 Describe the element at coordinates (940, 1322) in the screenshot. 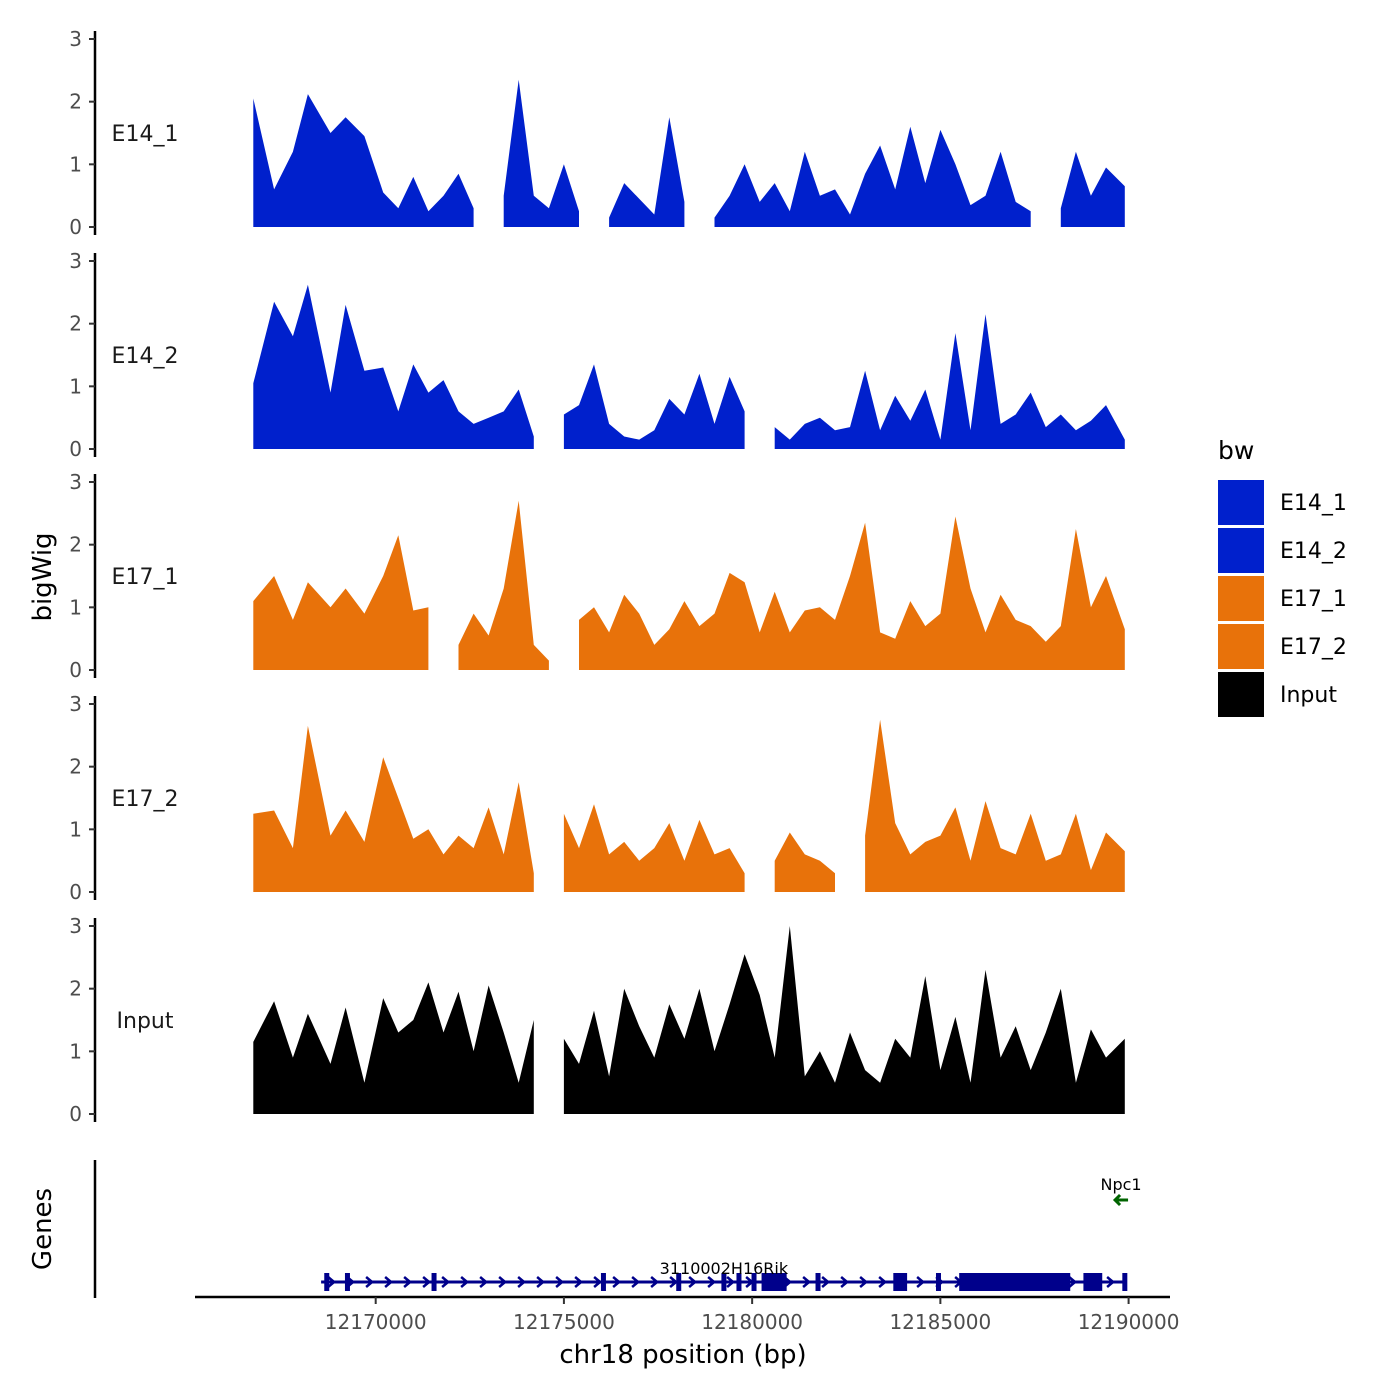

I see `x-tick-label: 12185000` at that location.